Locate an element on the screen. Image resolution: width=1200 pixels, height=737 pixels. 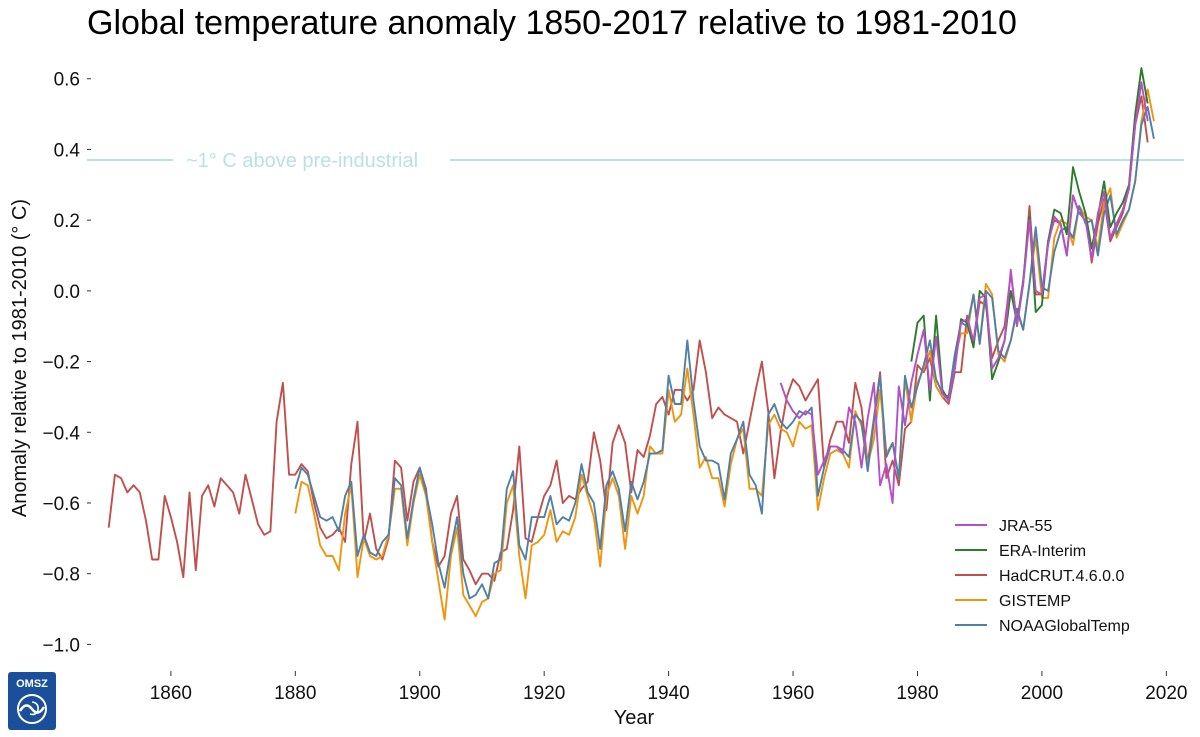
x-tick-label: 1940 is located at coordinates (668, 693).